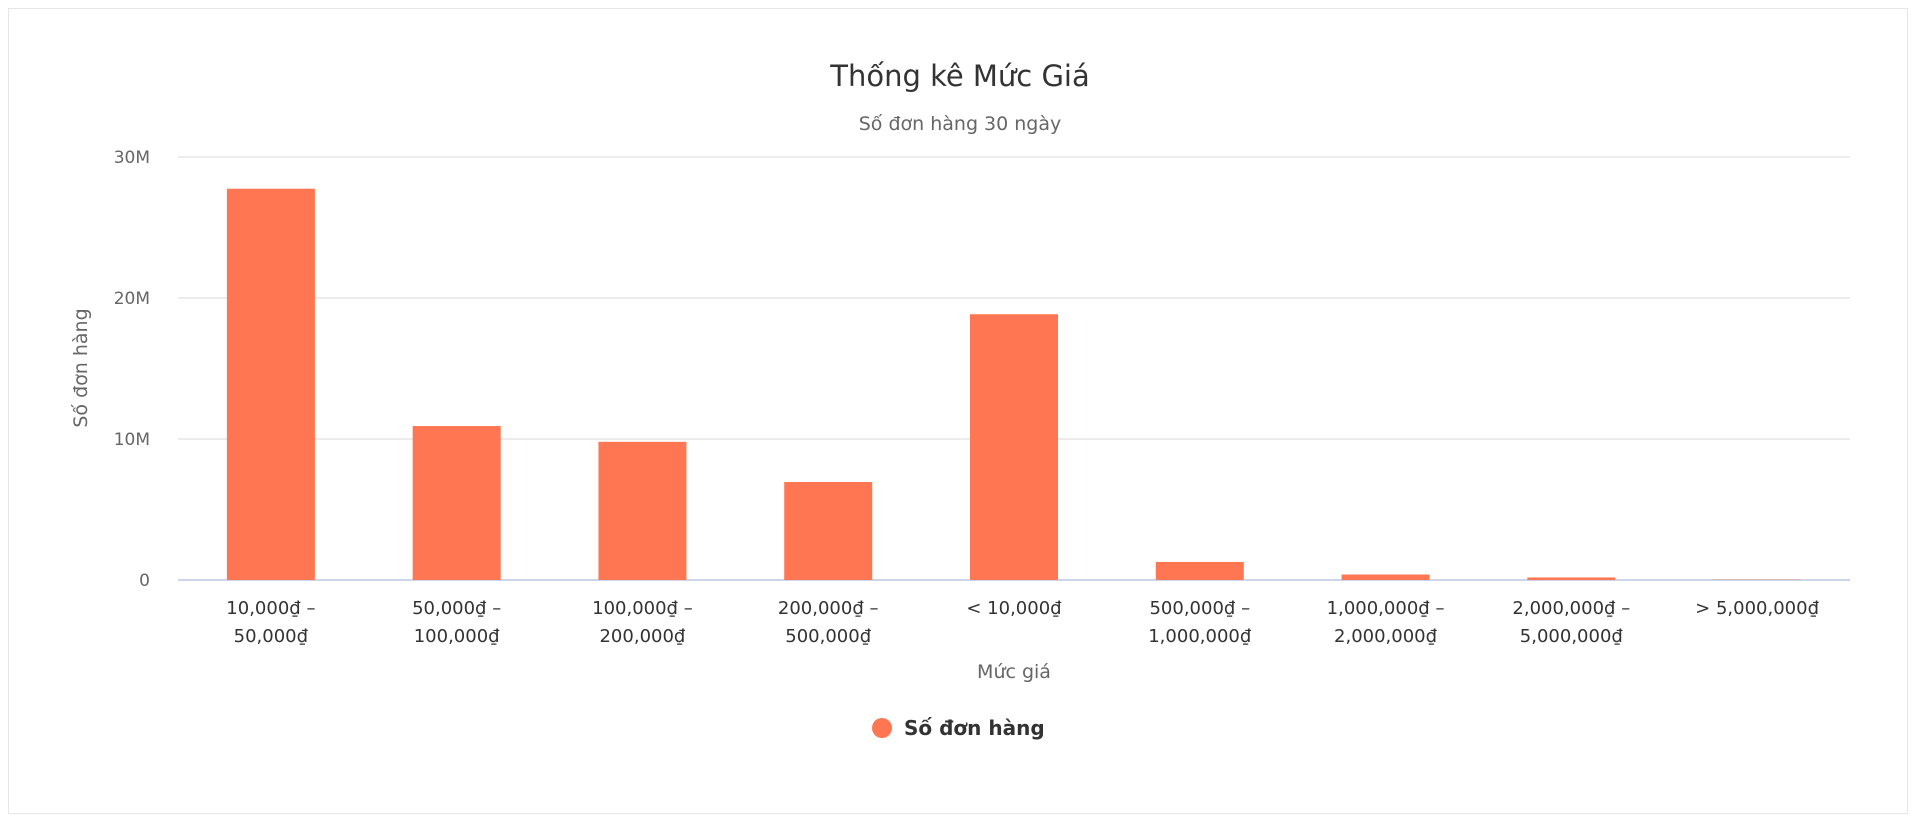 The height and width of the screenshot is (826, 1920). I want to click on legend-label: Số đơn hàng, so click(974, 728).